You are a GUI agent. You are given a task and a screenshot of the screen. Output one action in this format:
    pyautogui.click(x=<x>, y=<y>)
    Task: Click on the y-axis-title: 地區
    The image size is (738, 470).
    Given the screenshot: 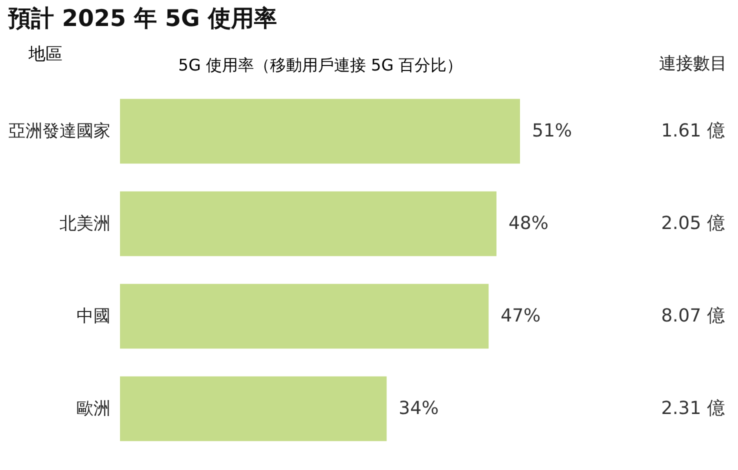 What is the action you would take?
    pyautogui.click(x=45, y=54)
    